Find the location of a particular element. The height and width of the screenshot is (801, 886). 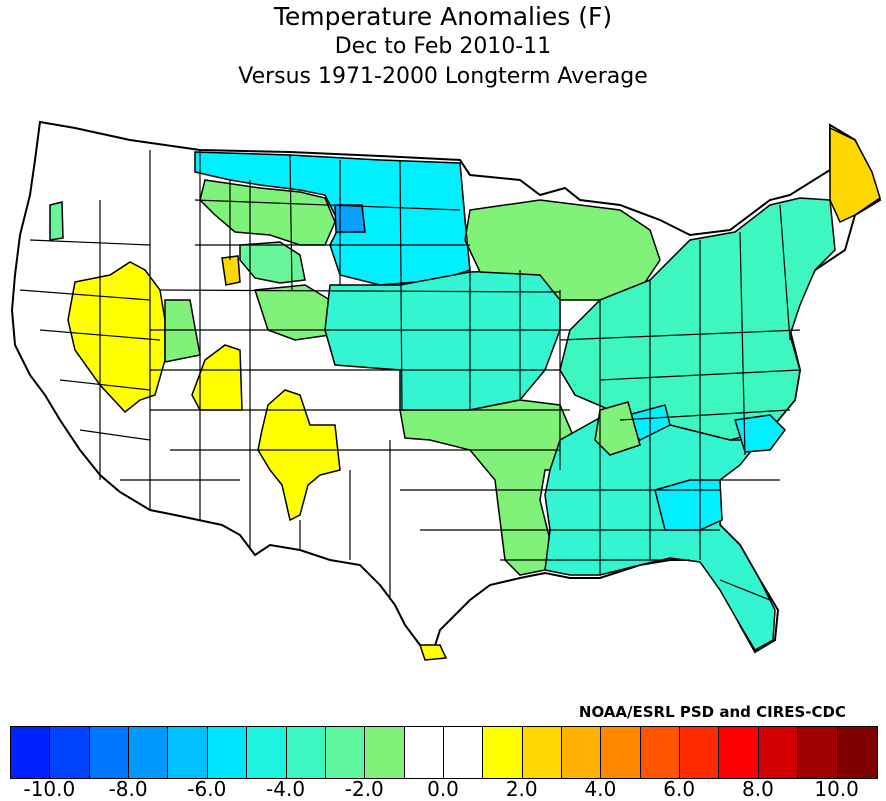

color-scale-legend is located at coordinates (444, 752).